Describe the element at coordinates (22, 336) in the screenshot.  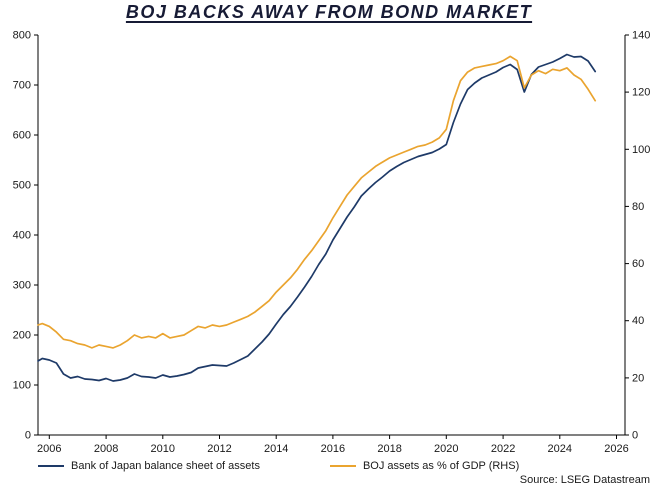
I see `y-left-tick-label: 200` at that location.